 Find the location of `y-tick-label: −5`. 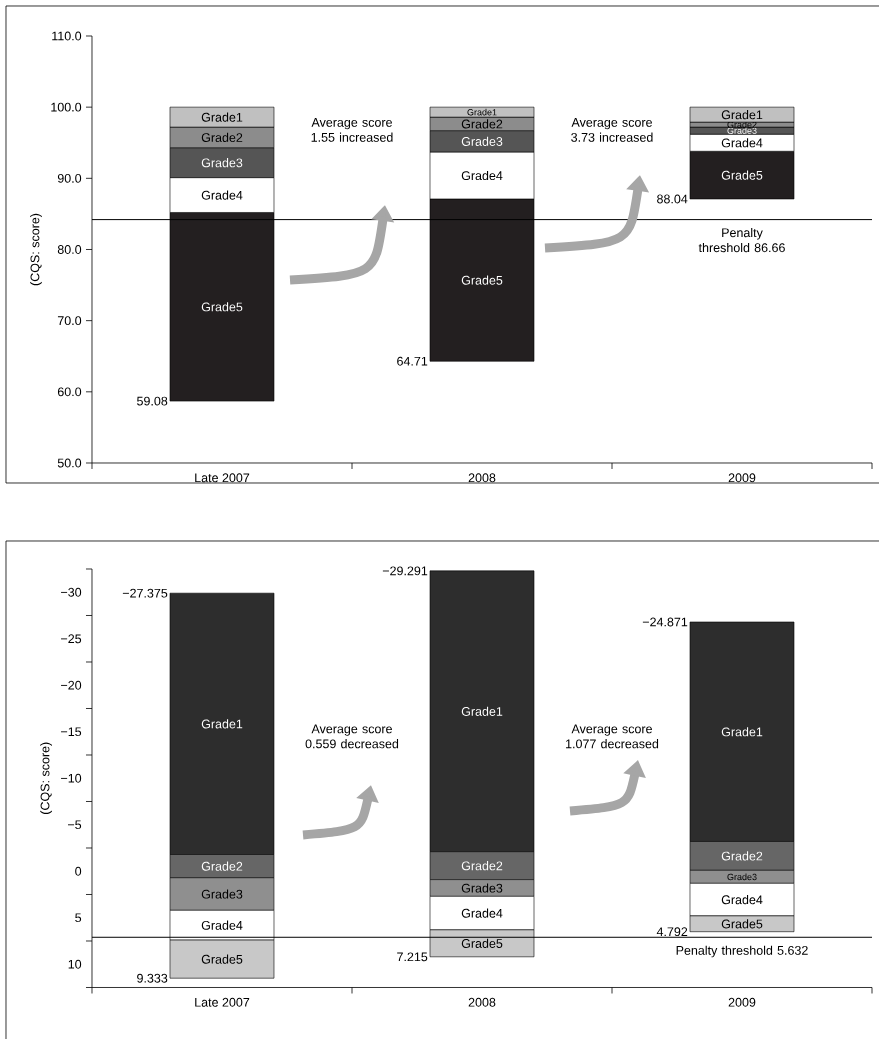

y-tick-label: −5 is located at coordinates (74, 825).